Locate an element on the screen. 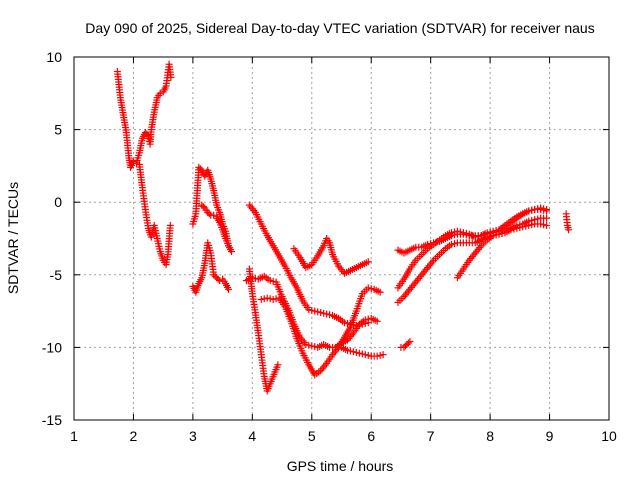  x-tick-label: 7 is located at coordinates (431, 436).